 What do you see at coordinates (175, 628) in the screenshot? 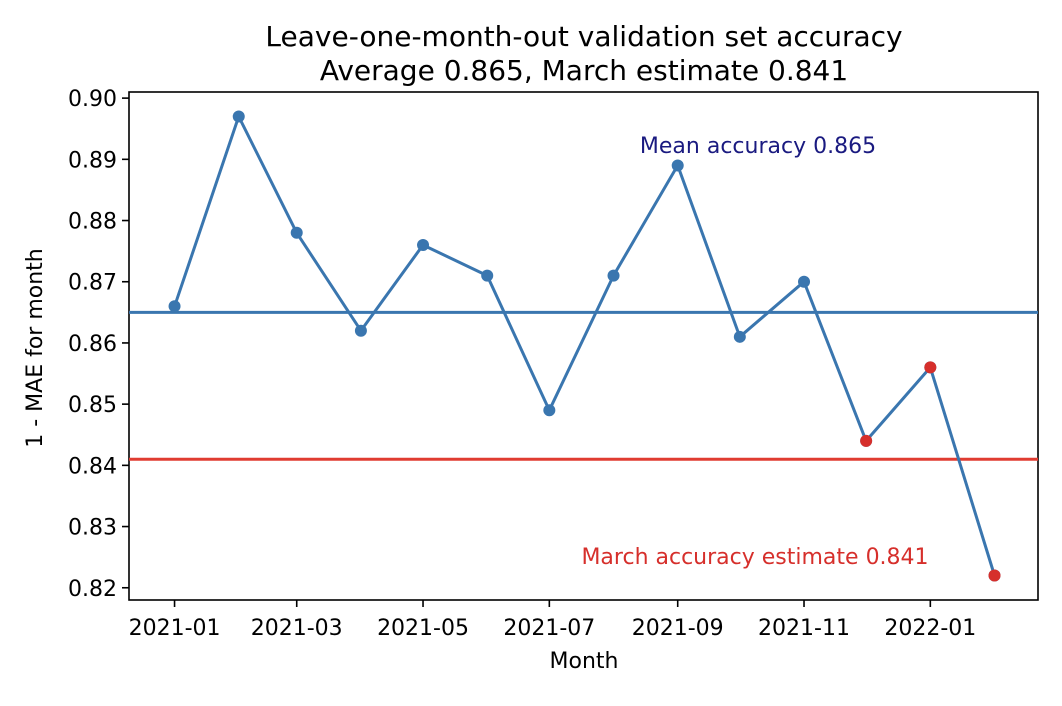
I see `x-tick-label: 2021-01` at bounding box center [175, 628].